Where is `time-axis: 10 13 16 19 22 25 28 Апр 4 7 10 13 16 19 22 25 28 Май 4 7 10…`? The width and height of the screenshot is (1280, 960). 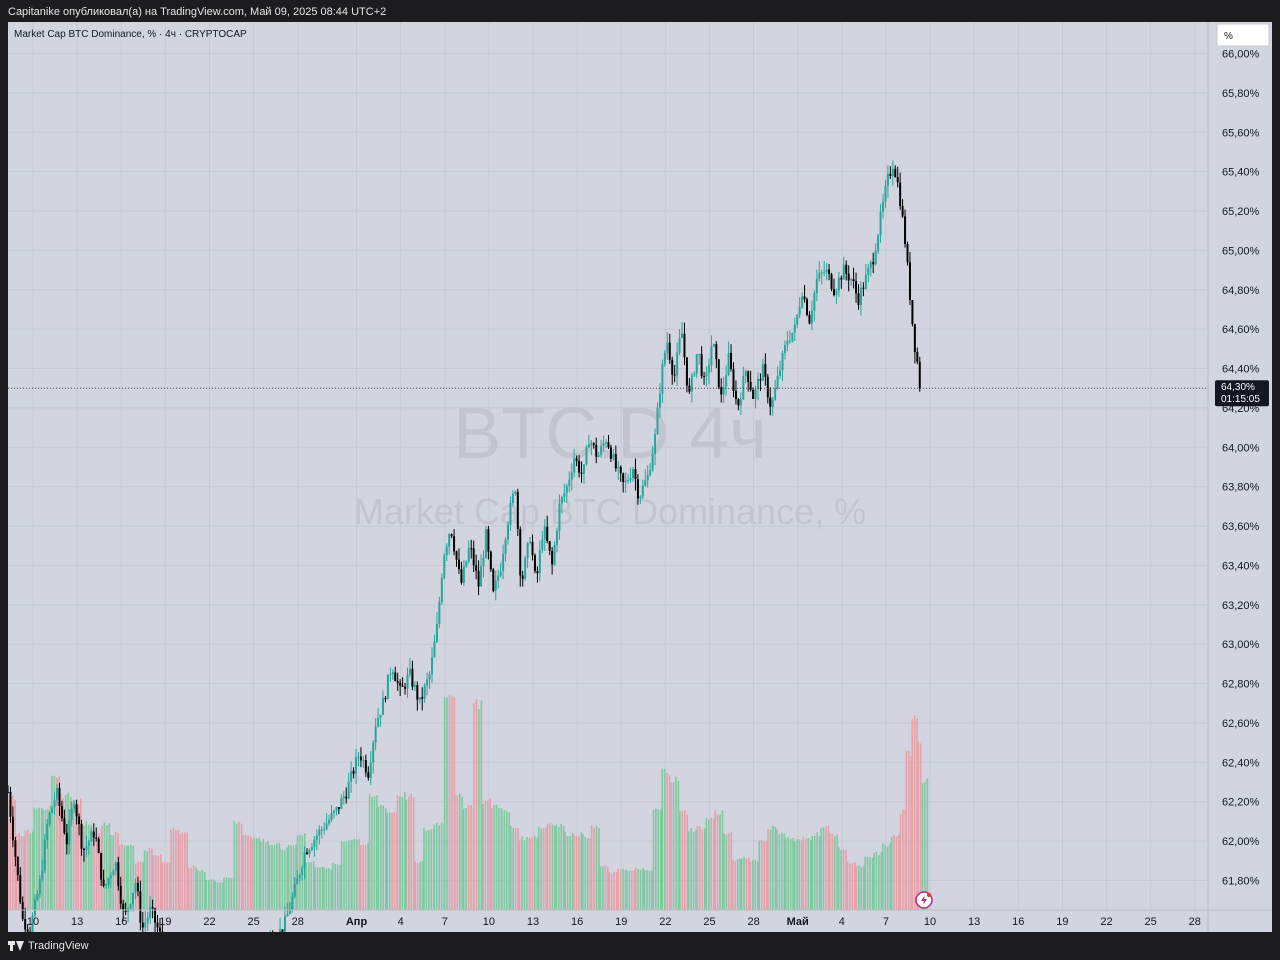 time-axis: 10 13 16 19 22 25 28 Апр 4 7 10 13 16 19 22 25 28 Май 4 7 10… is located at coordinates (640, 918).